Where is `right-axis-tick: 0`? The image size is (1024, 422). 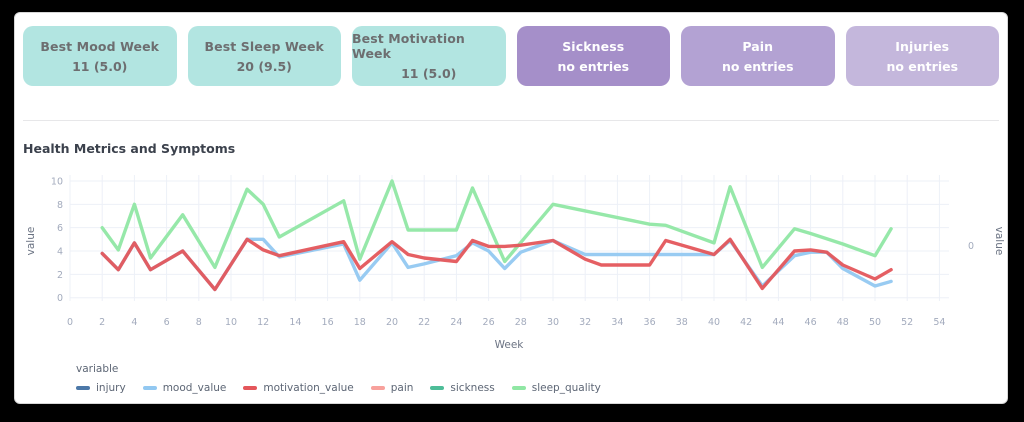
right-axis-tick: 0 is located at coordinates (971, 246).